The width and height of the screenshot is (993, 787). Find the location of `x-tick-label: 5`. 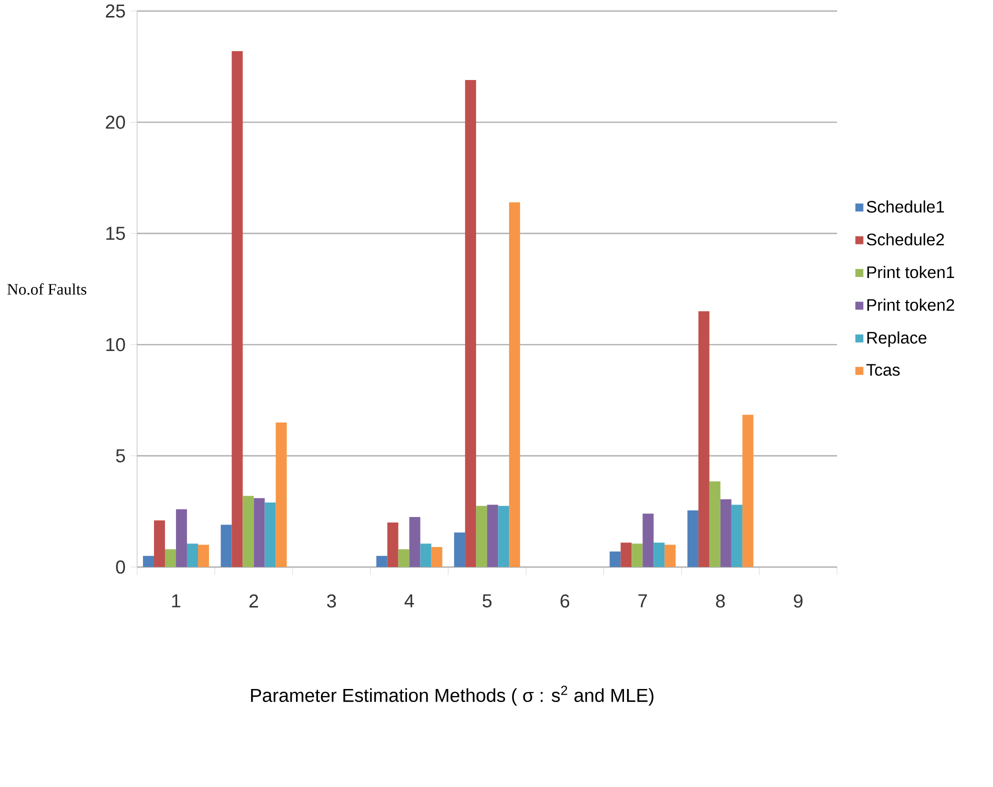

x-tick-label: 5 is located at coordinates (487, 601).